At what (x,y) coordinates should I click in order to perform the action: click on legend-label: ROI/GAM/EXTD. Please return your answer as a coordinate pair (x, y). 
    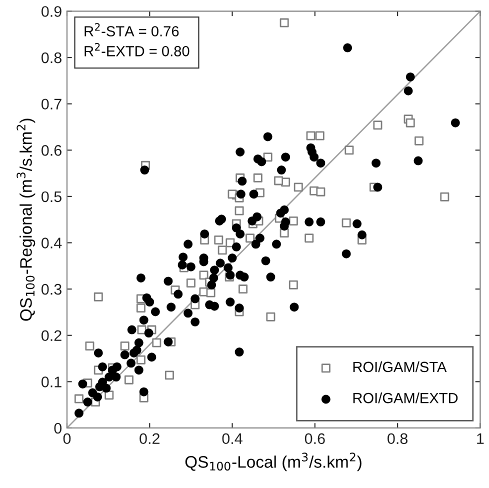
    Looking at the image, I should click on (405, 398).